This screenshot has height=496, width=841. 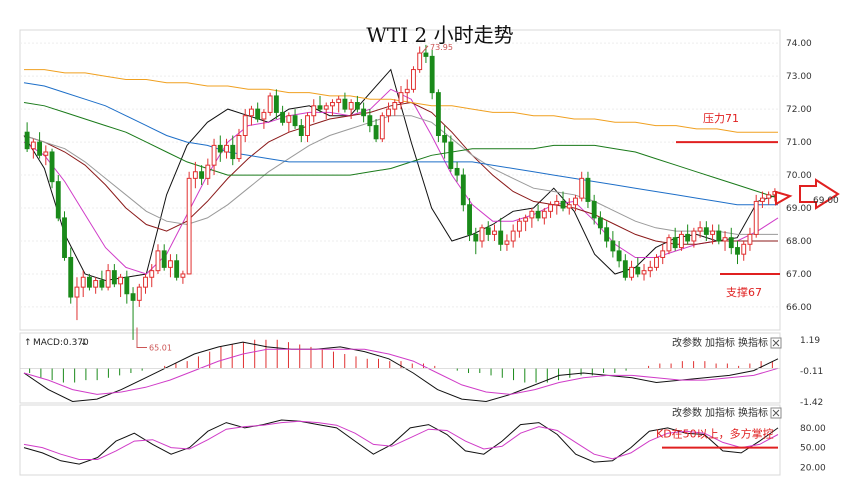 I want to click on kd-d-line, so click(x=401, y=440).